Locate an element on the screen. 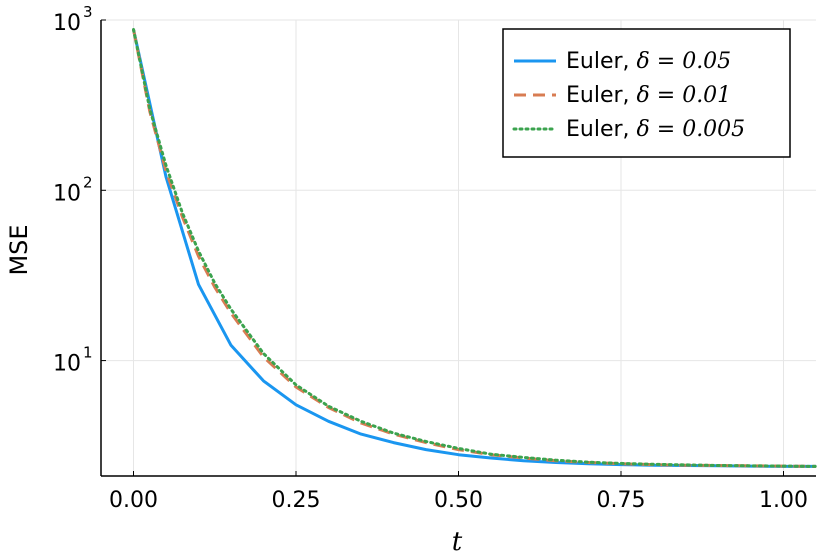  x-tick-label: 0.00 is located at coordinates (133, 500).